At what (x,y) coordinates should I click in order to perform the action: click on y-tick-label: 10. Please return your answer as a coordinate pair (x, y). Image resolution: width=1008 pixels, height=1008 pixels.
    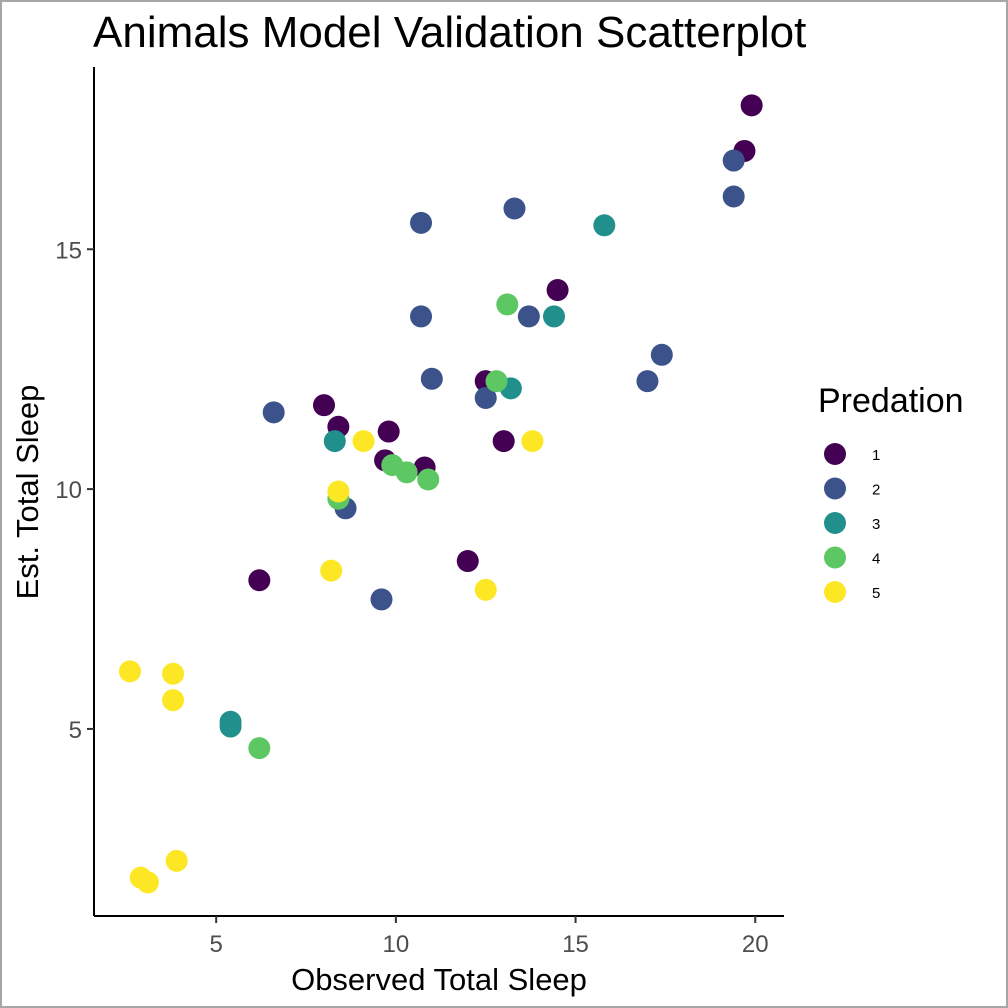
    Looking at the image, I should click on (68, 490).